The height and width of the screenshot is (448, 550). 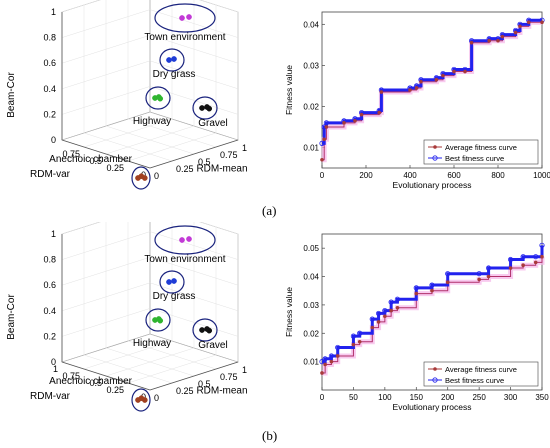 I want to click on y-axis-line, so click(x=106, y=154).